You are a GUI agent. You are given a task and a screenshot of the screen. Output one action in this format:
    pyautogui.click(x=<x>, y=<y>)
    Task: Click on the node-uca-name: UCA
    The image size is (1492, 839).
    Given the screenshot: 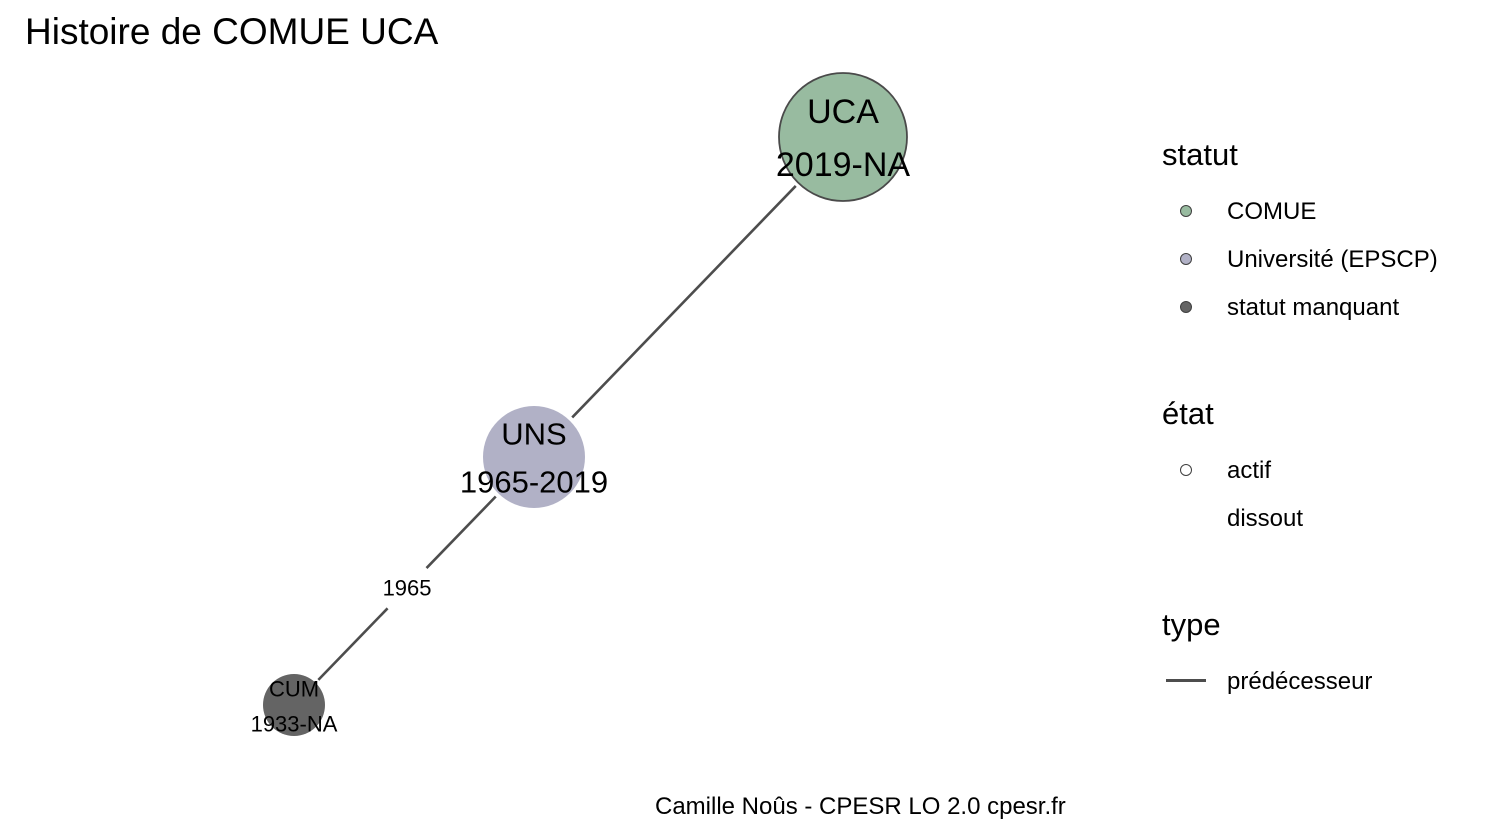 What is the action you would take?
    pyautogui.click(x=843, y=112)
    